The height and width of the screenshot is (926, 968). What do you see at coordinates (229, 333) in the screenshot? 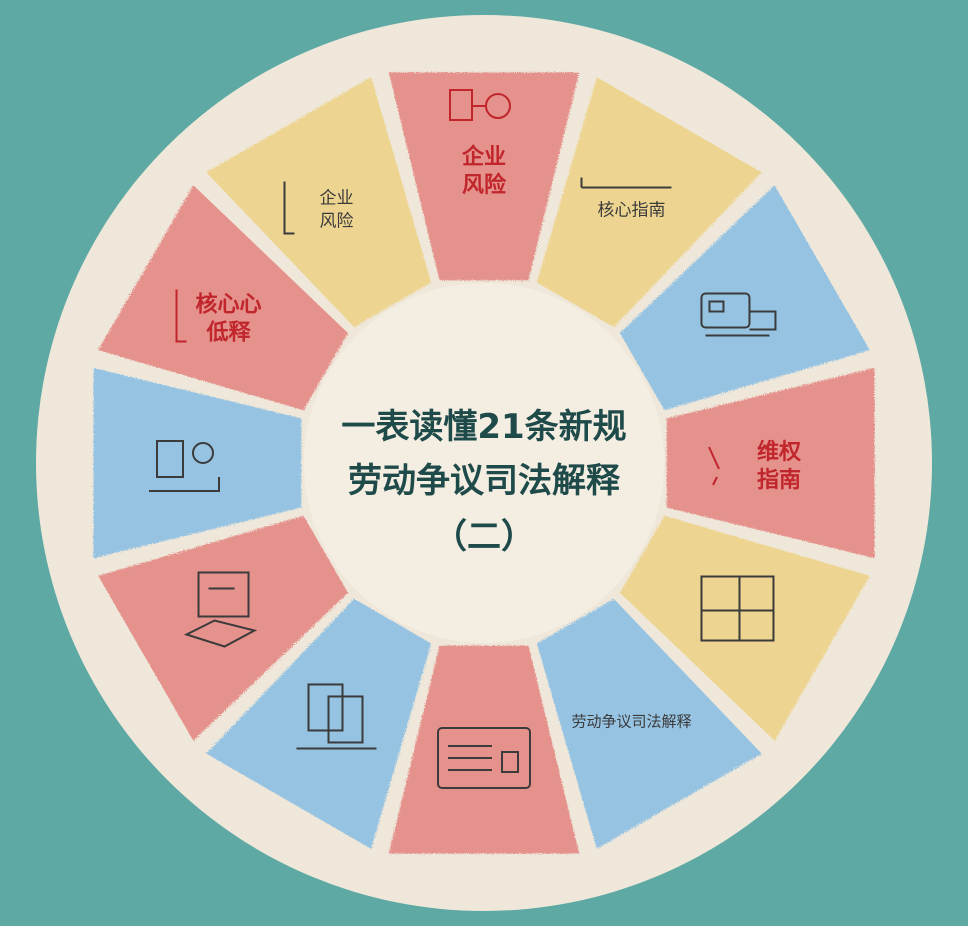
I see `segment-core-release-label-2: 低释` at bounding box center [229, 333].